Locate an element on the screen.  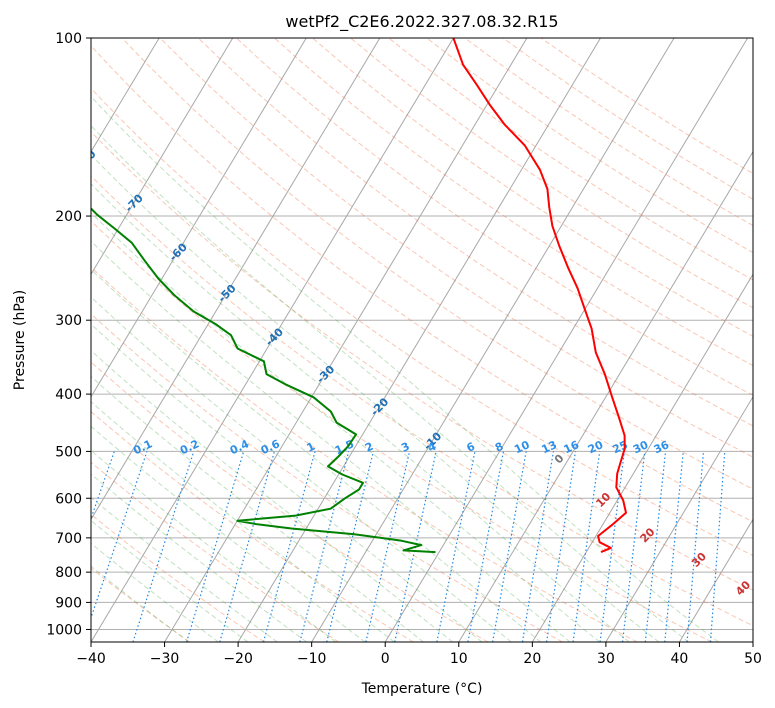
y-tick-label: 800 is located at coordinates (68, 573).